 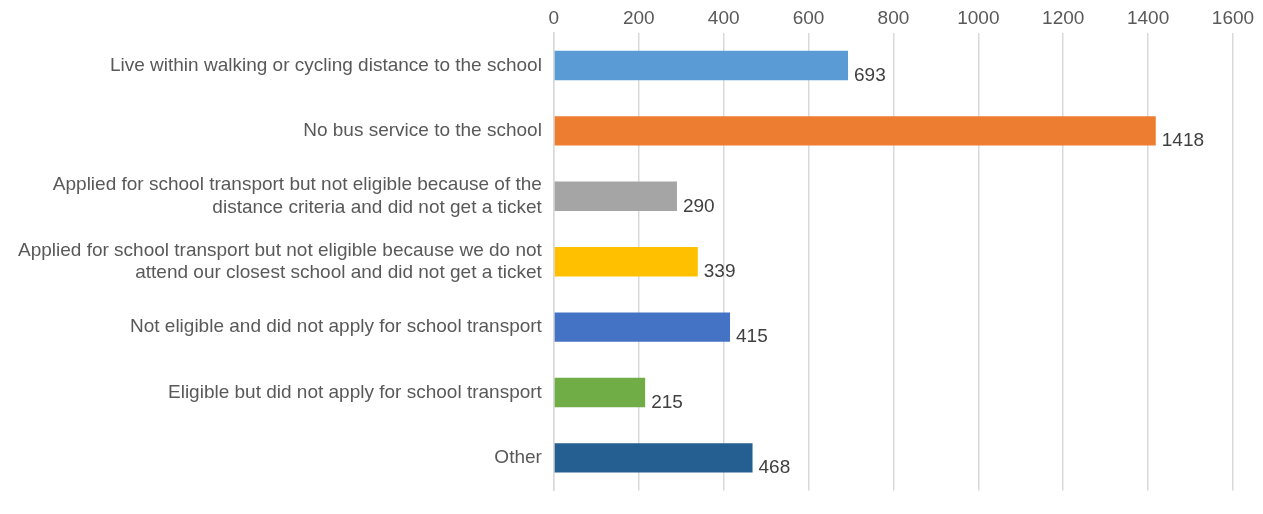 I want to click on data-label: 215, so click(x=667, y=401).